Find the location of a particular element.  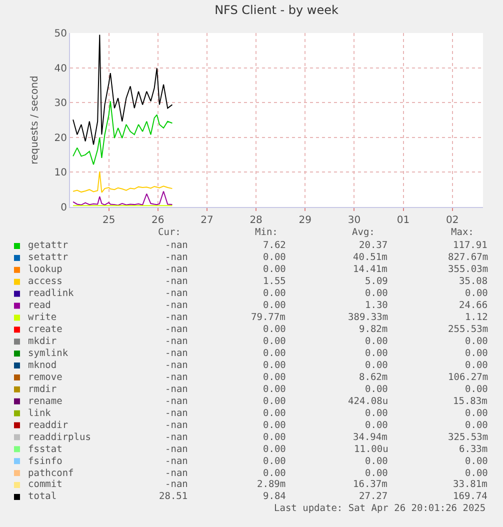

legend-label: getattr is located at coordinates (48, 245).